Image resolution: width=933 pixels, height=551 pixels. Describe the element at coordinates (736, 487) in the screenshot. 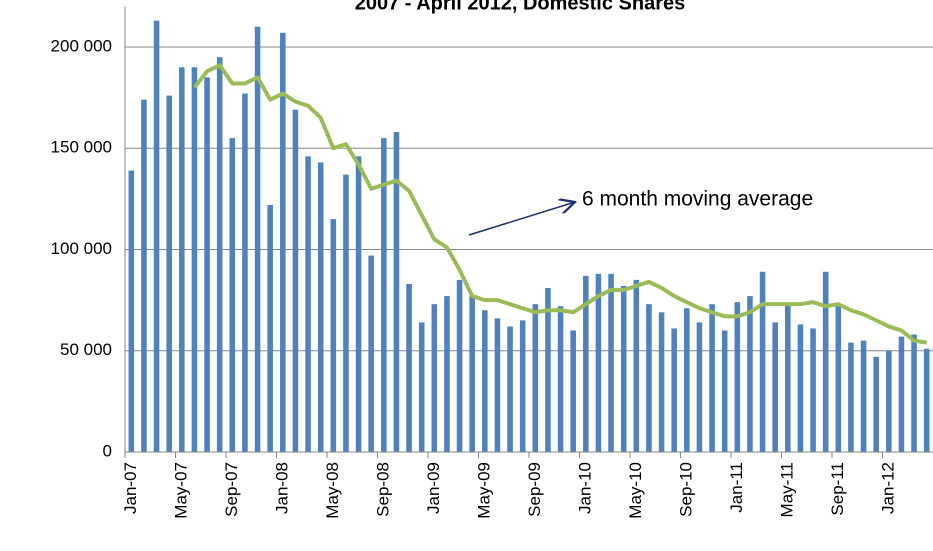

I see `x-tick-label: Jan-11` at that location.